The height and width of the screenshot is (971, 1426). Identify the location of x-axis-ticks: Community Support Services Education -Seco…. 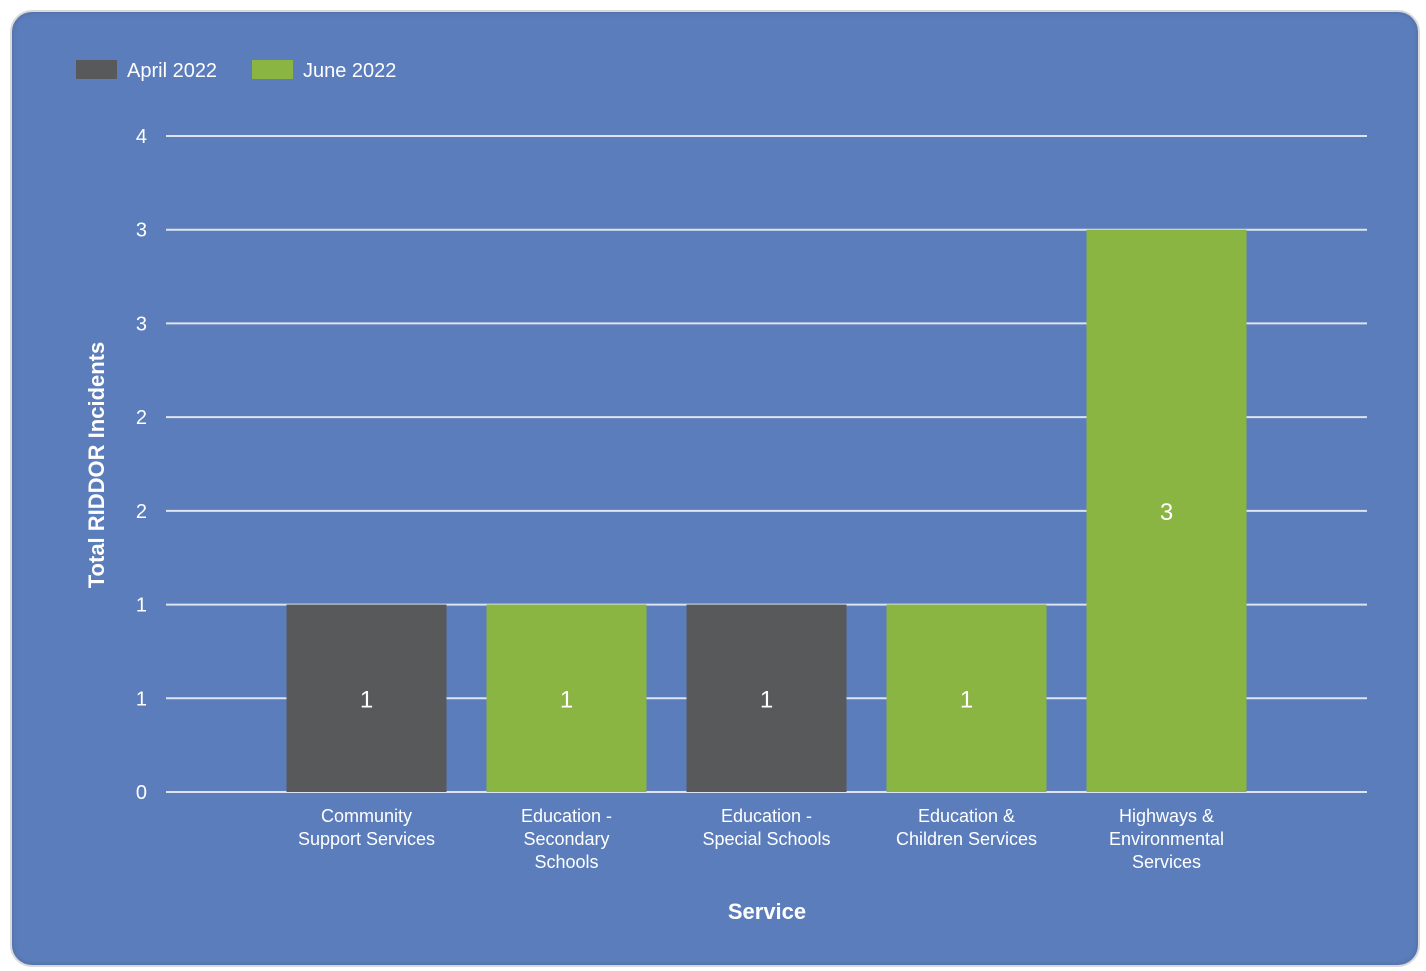
(761, 839).